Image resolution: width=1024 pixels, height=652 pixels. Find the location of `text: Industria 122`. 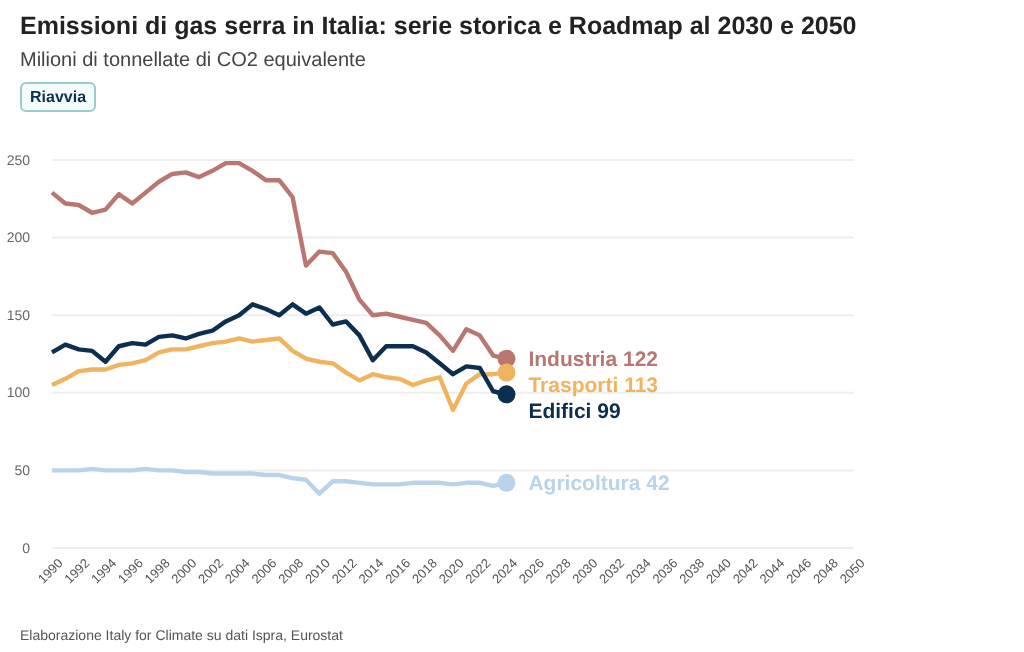

text: Industria 122 is located at coordinates (593, 360).